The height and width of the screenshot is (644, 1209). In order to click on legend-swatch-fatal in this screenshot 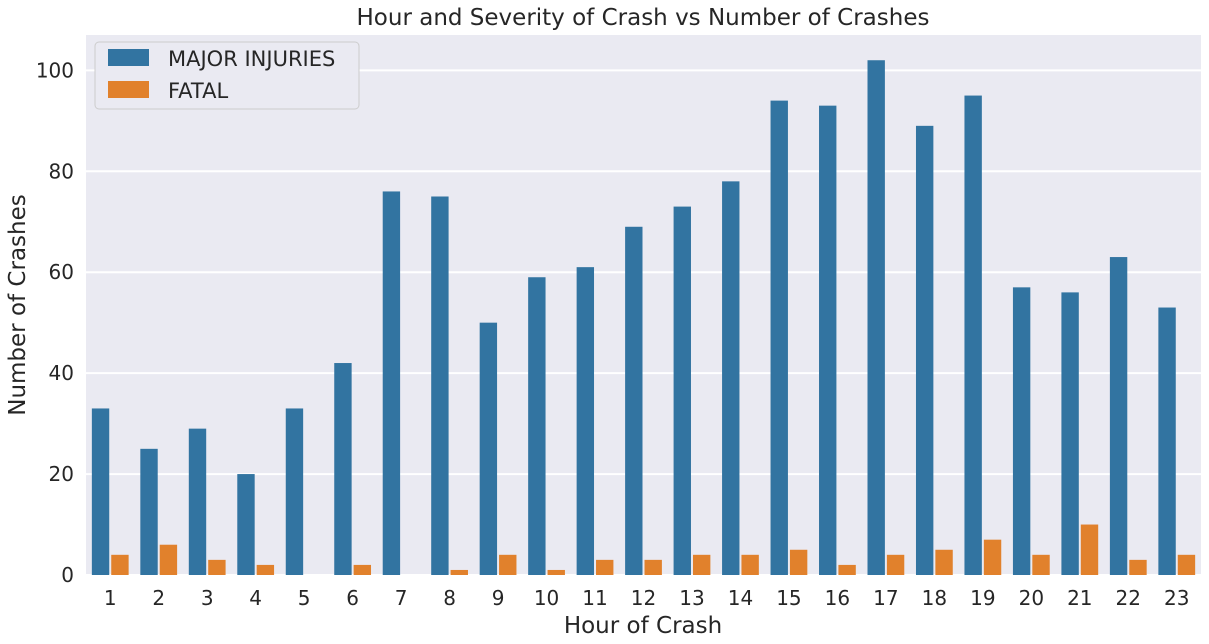, I will do `click(128, 89)`.